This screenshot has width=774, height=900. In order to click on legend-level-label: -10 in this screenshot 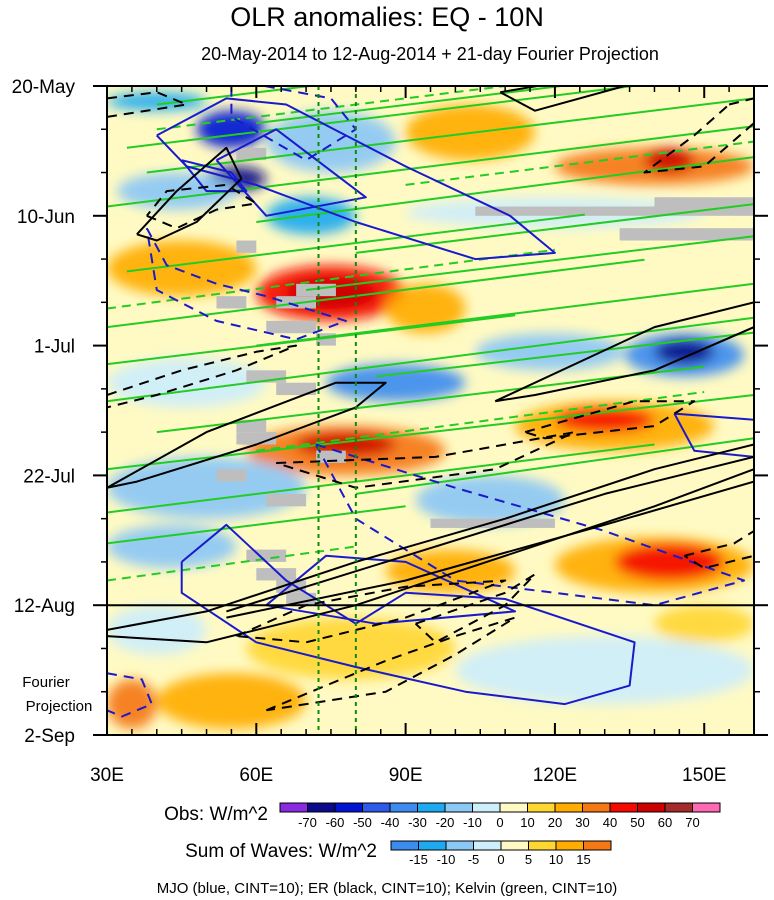, I will do `click(472, 822)`.